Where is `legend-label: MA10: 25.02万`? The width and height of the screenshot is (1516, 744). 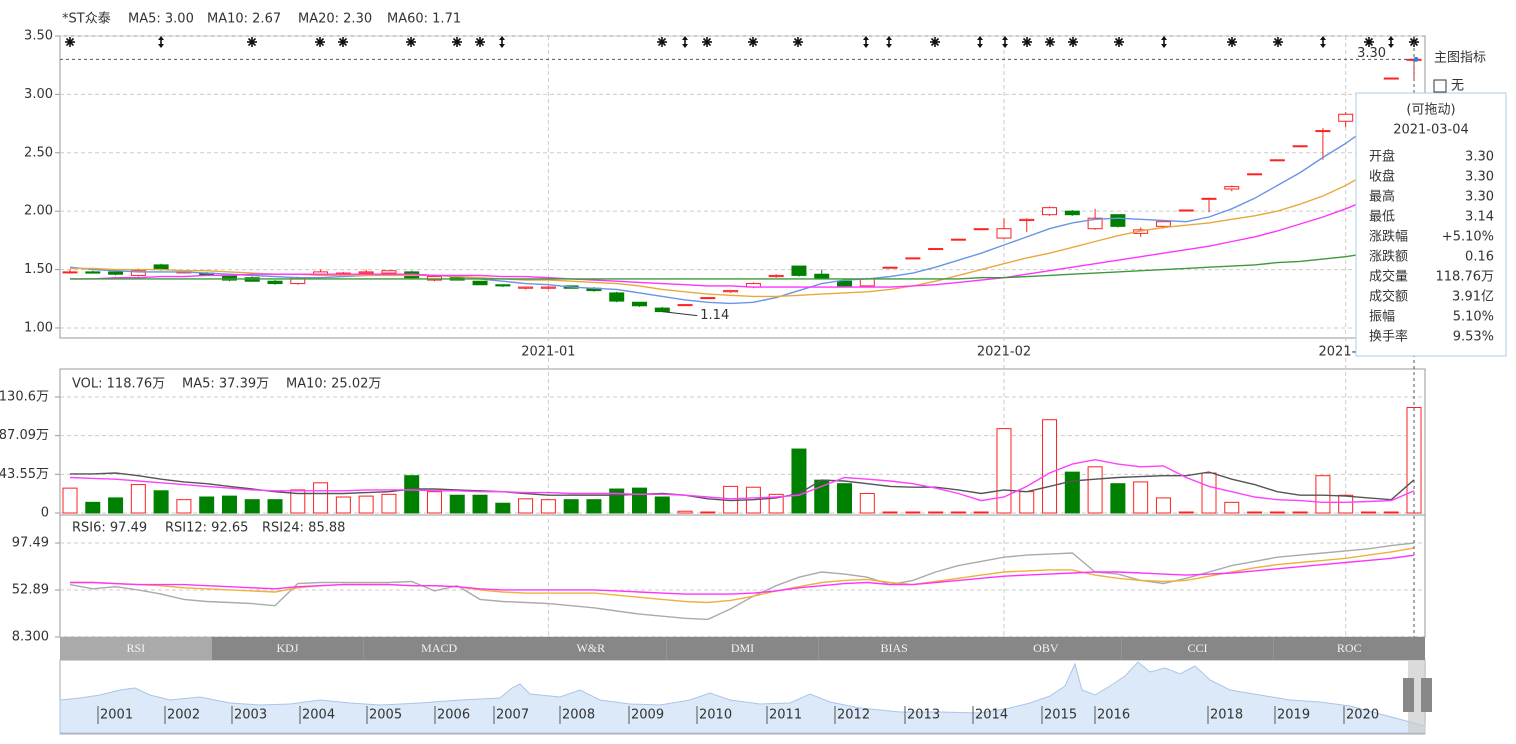
legend-label: MA10: 25.02万 is located at coordinates (333, 384).